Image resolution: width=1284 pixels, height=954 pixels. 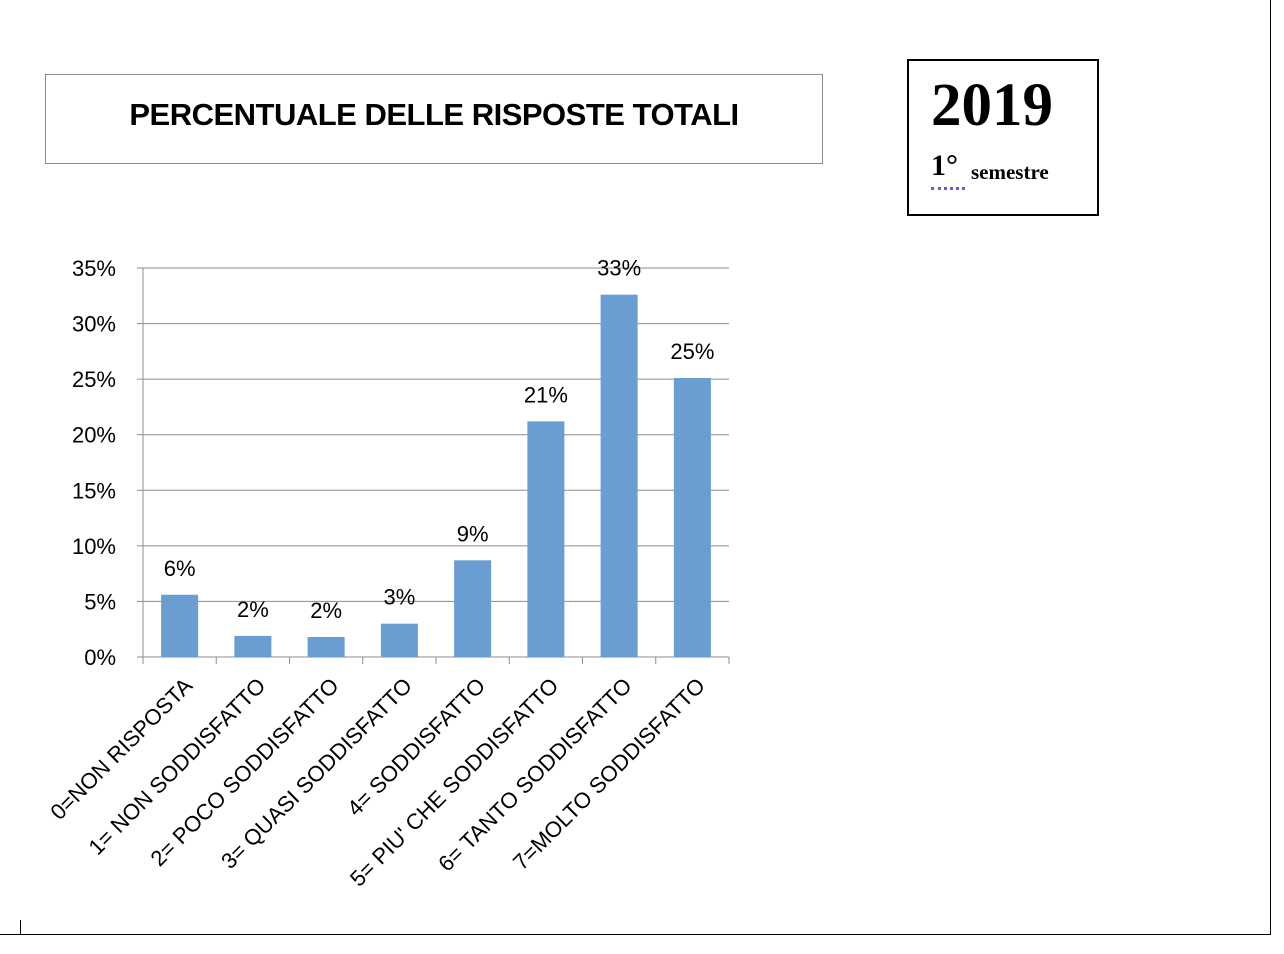 I want to click on semester-word: semestre, so click(x=1010, y=172).